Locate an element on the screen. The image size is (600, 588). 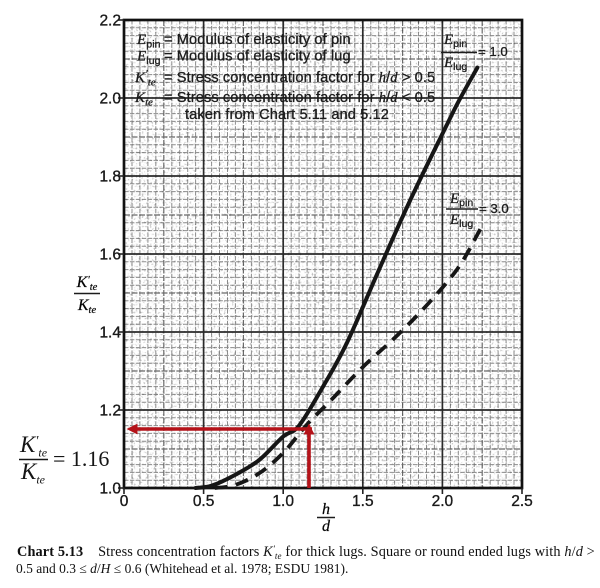
svg-text: 1.5 is located at coordinates (363, 501).